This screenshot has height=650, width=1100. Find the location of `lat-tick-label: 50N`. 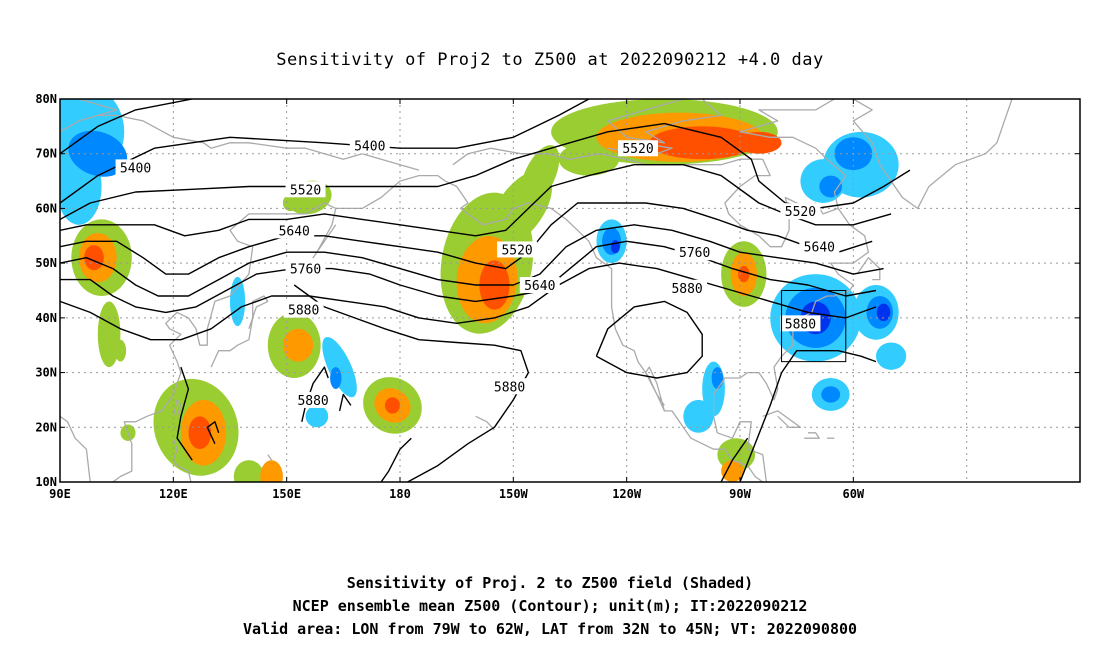

lat-tick-label: 50N is located at coordinates (46, 263).